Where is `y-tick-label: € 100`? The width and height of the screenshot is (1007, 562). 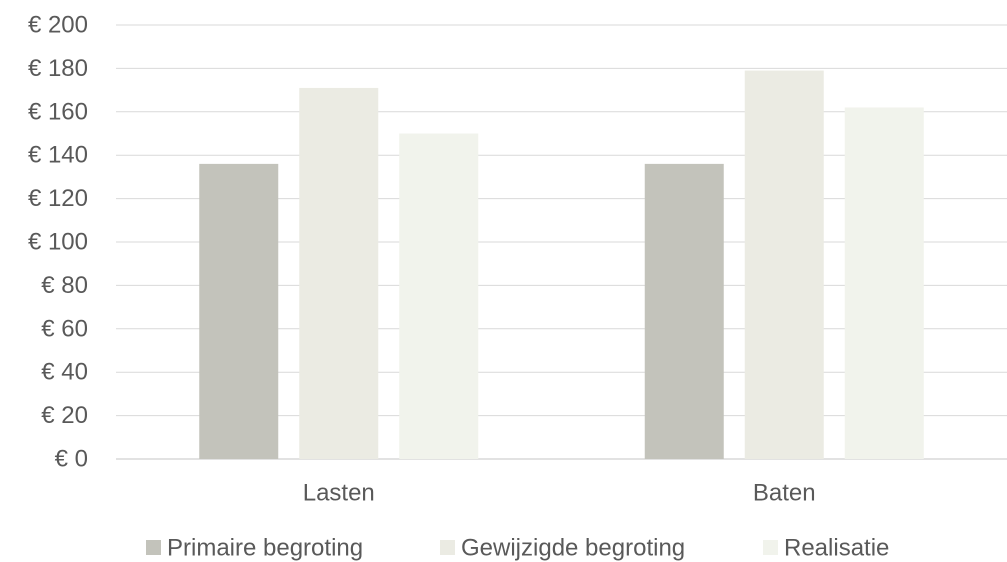 y-tick-label: € 100 is located at coordinates (58, 242).